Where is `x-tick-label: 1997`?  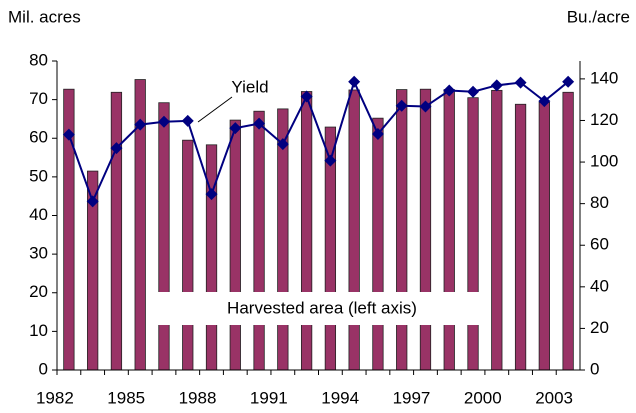 x-tick-label: 1997 is located at coordinates (412, 397).